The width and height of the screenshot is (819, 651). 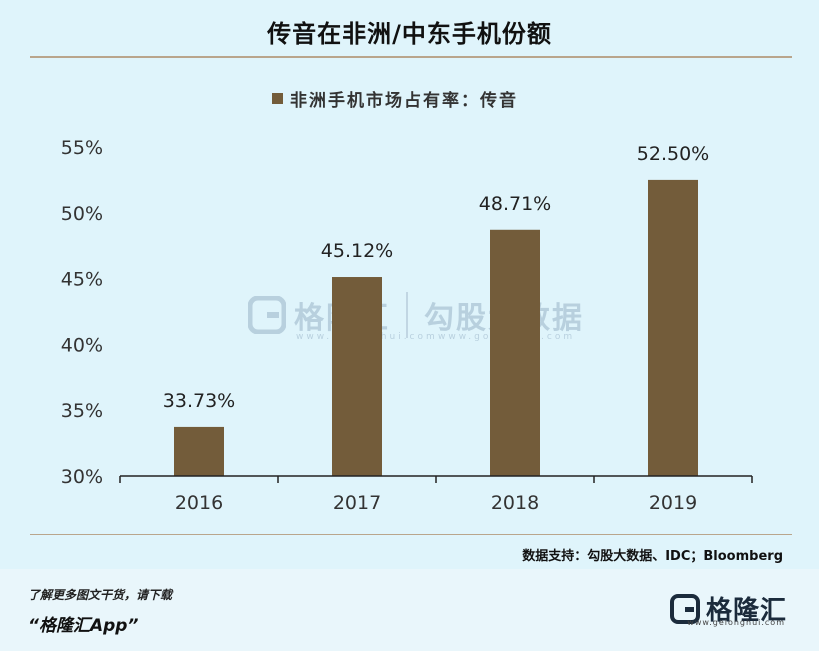 What do you see at coordinates (82, 477) in the screenshot?
I see `y-tick-label: 30%` at bounding box center [82, 477].